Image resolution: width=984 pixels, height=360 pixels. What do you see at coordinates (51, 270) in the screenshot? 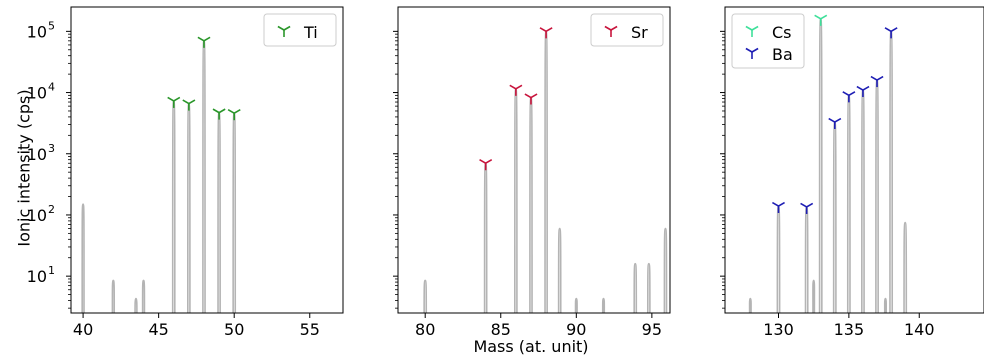
I see `y-tick-exponent: 1` at bounding box center [51, 270].